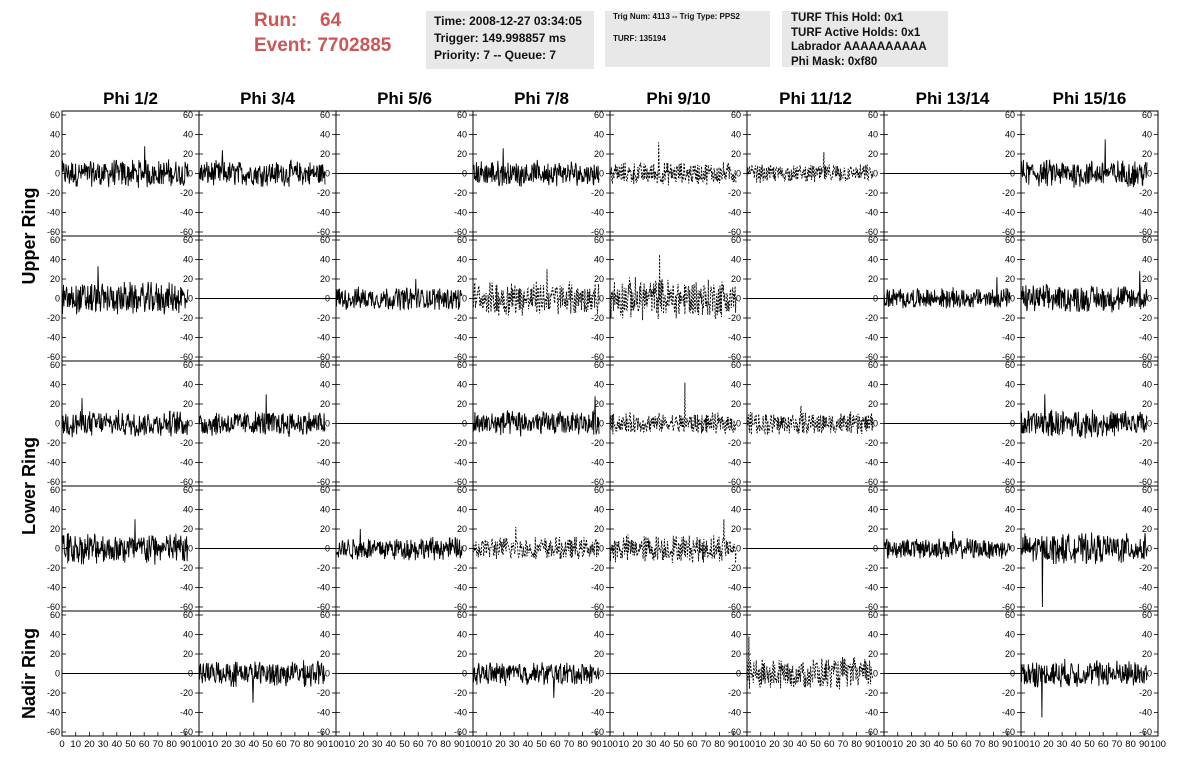 The image size is (1196, 772). I want to click on column-title: Phi 1/2, so click(130, 98).